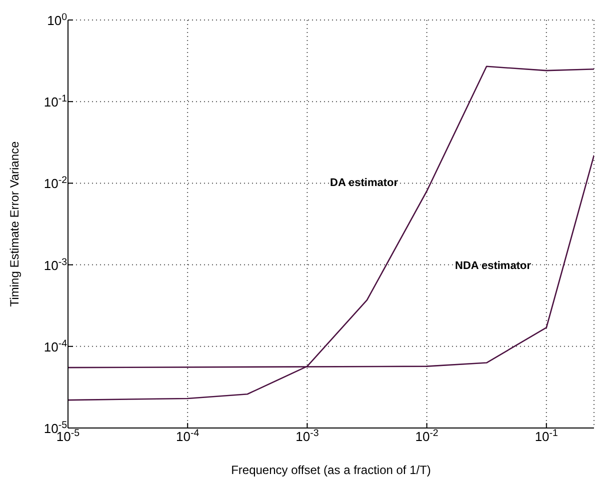 The image size is (602, 479). What do you see at coordinates (14, 223) in the screenshot?
I see `y-axis-title: Timing Estimate Error Variance` at bounding box center [14, 223].